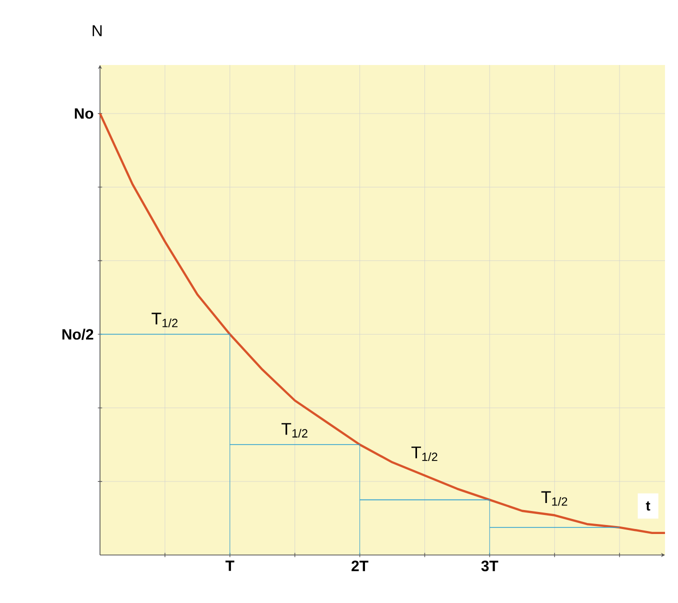  What do you see at coordinates (489, 566) in the screenshot?
I see `x-tick-label: 3T` at bounding box center [489, 566].